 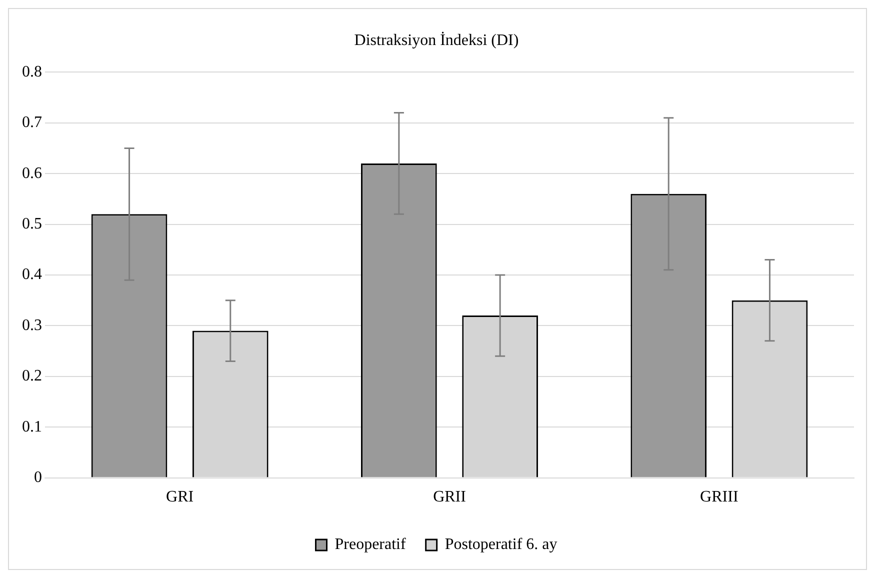 What do you see at coordinates (449, 497) in the screenshot?
I see `x-tick-label: GRII` at bounding box center [449, 497].